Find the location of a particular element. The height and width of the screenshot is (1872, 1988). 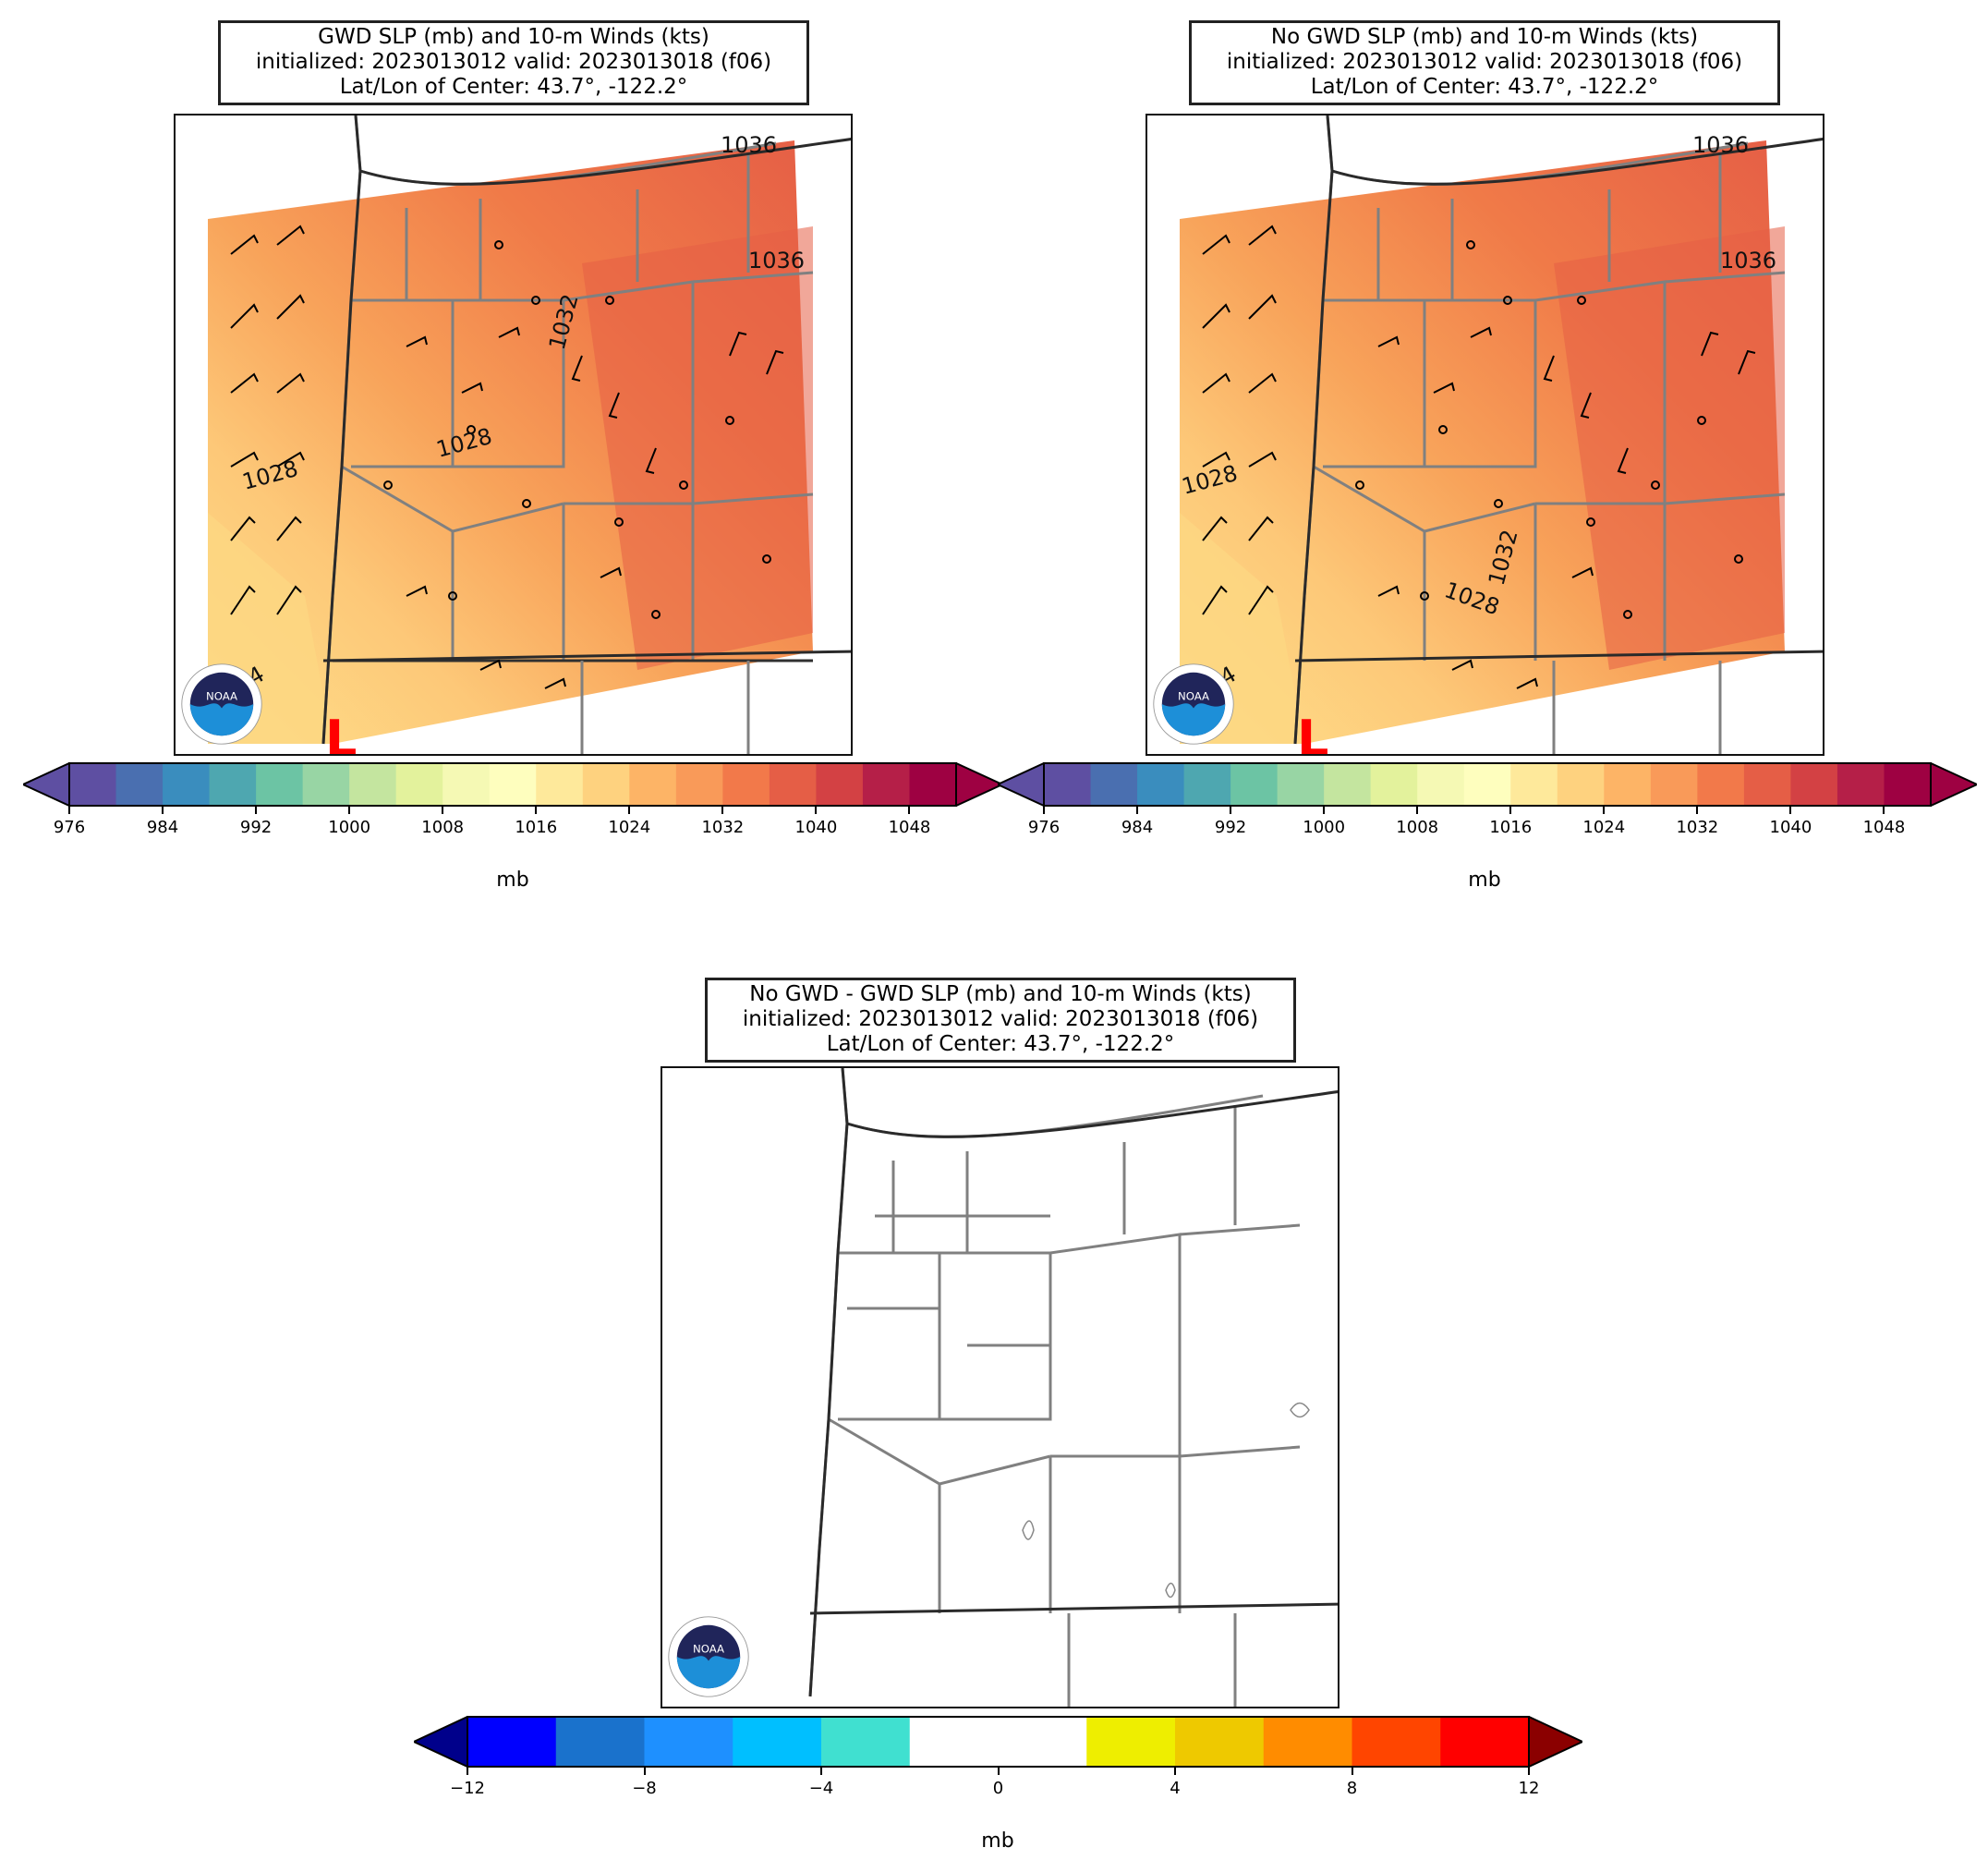

colorbar-tick-label: 0 is located at coordinates (998, 1788).